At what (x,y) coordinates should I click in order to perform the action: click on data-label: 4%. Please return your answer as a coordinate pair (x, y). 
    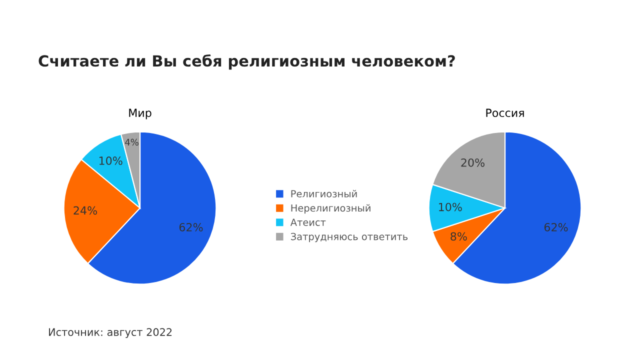
    Looking at the image, I should click on (131, 142).